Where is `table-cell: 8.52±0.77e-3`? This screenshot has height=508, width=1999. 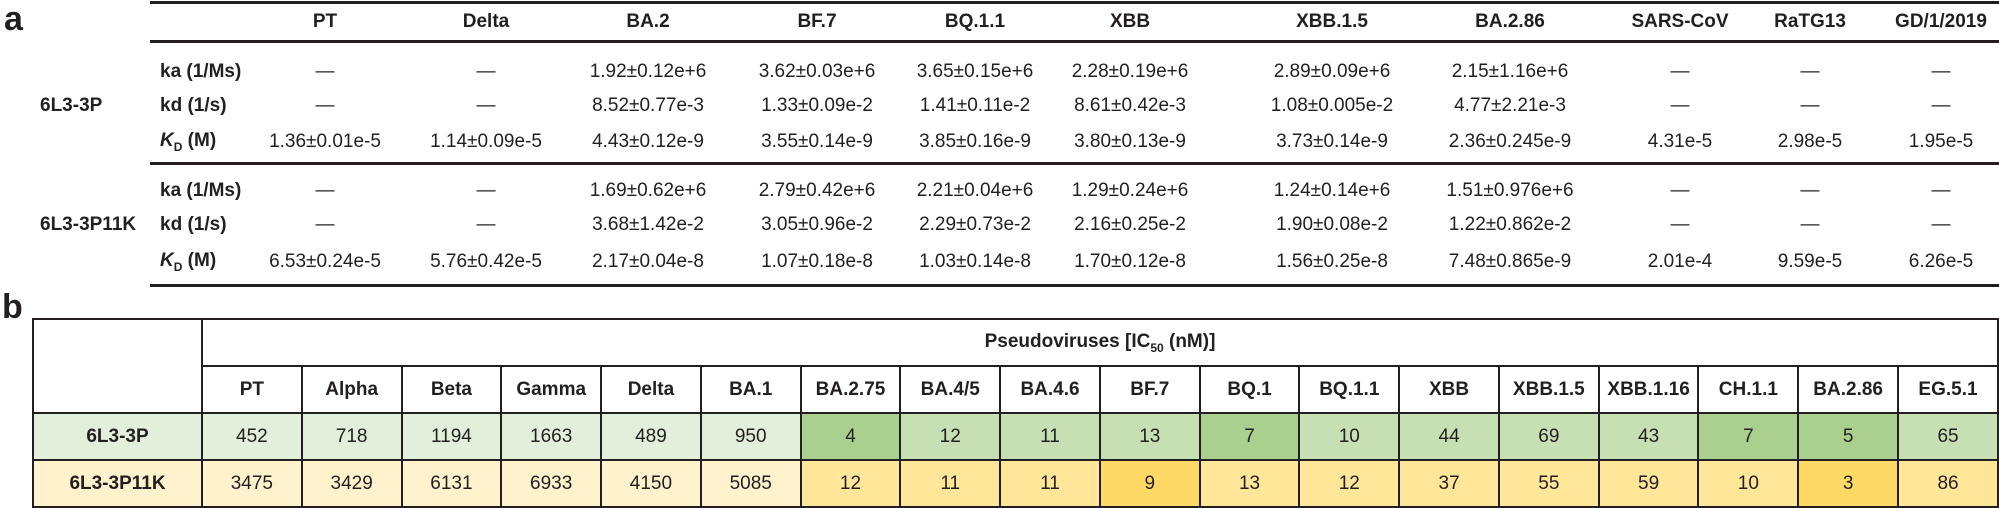 table-cell: 8.52±0.77e-3 is located at coordinates (648, 105).